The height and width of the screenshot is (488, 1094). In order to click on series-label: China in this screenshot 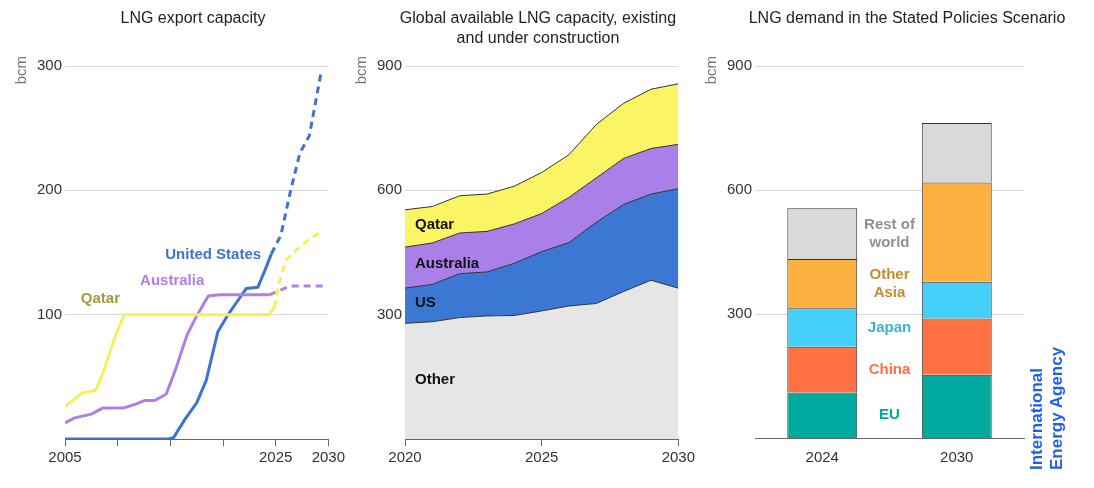, I will do `click(889, 368)`.